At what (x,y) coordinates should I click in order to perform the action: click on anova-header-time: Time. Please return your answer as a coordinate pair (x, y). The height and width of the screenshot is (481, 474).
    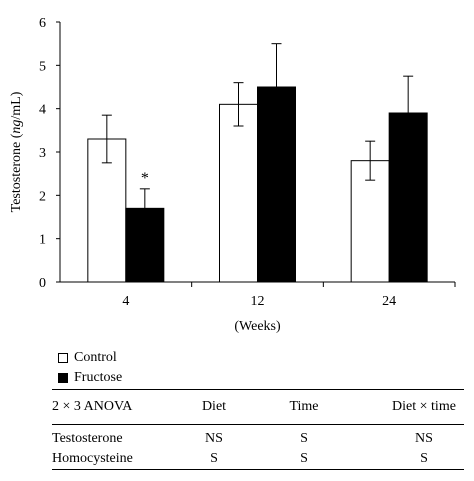
    Looking at the image, I should click on (304, 406).